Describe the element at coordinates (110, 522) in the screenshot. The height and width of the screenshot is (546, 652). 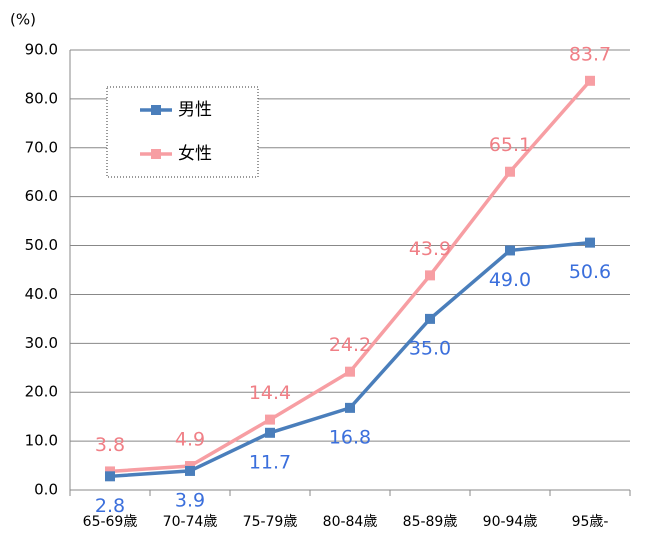
I see `x-tick-label: 65-69歳` at that location.